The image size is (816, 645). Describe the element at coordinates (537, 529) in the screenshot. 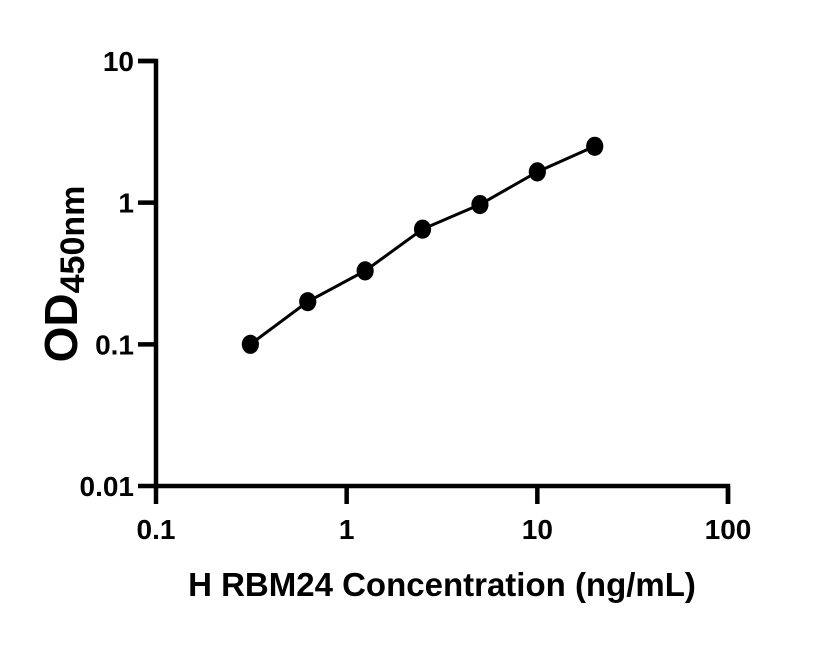

I see `x-tick-label: 10` at that location.